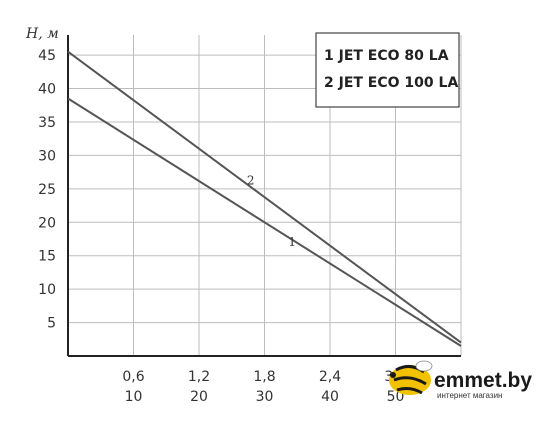 The image size is (540, 430). What do you see at coordinates (264, 387) in the screenshot?
I see `x-tick-labels: 0,61,21,82,43,01020304050` at bounding box center [264, 387].